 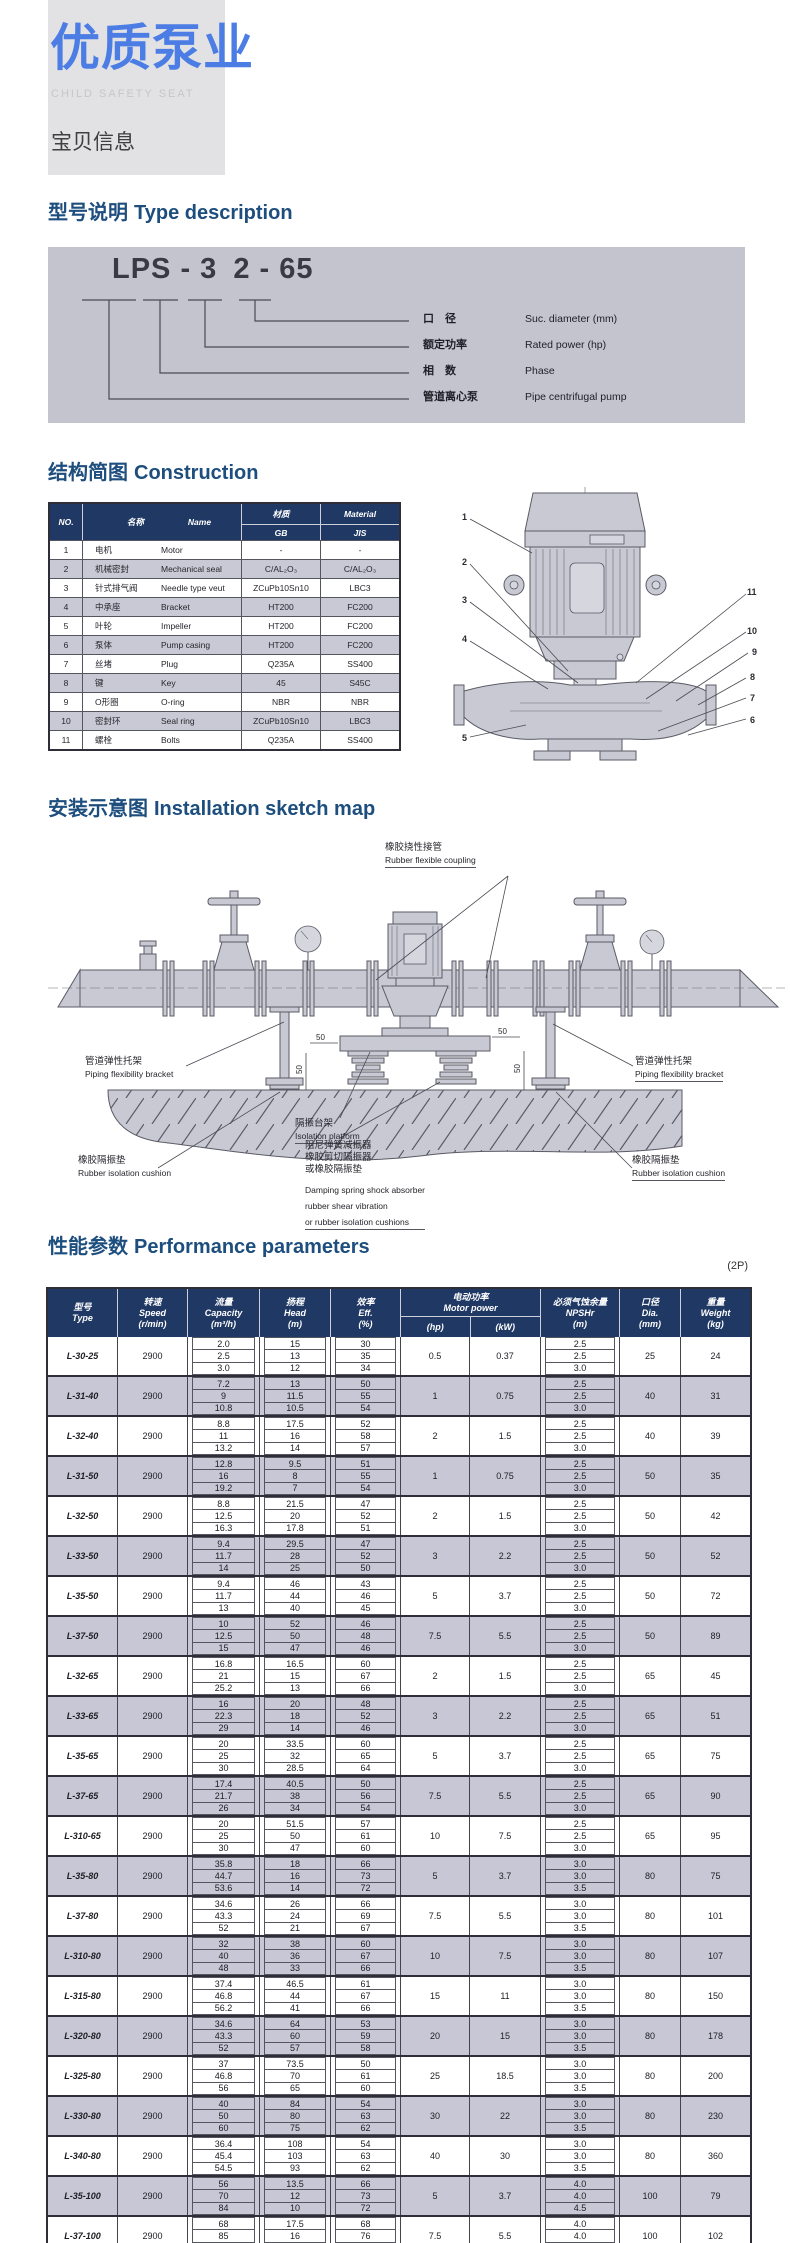 What do you see at coordinates (223, 1928) in the screenshot?
I see `value-box: 52` at bounding box center [223, 1928].